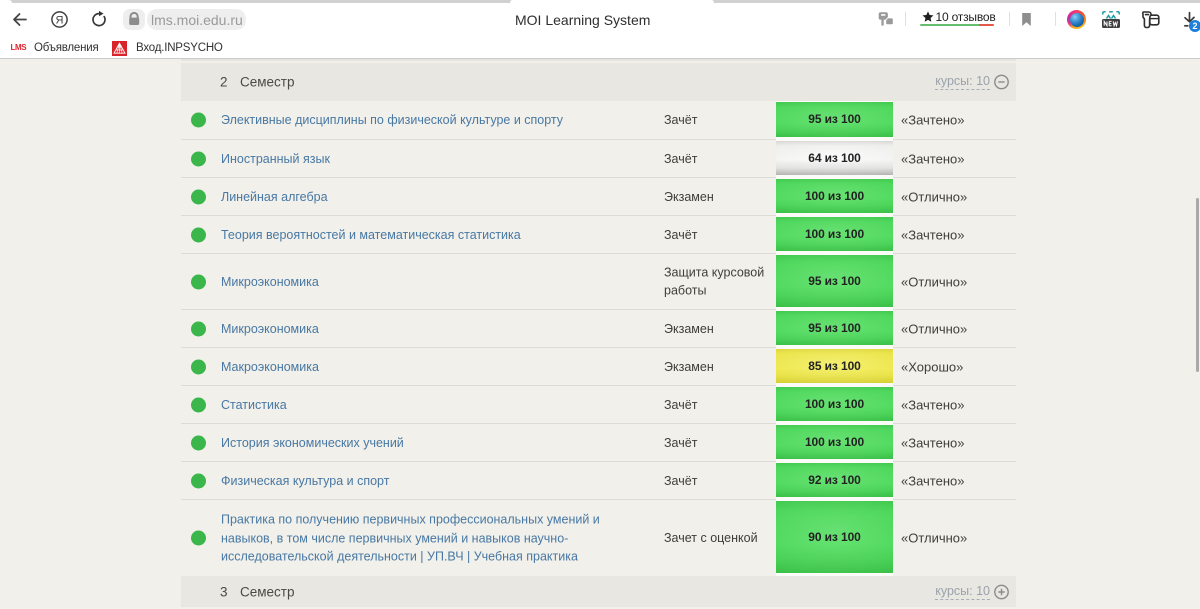 The image size is (1200, 609). Describe the element at coordinates (60, 20) in the screenshot. I see `svg-text: Я` at that location.